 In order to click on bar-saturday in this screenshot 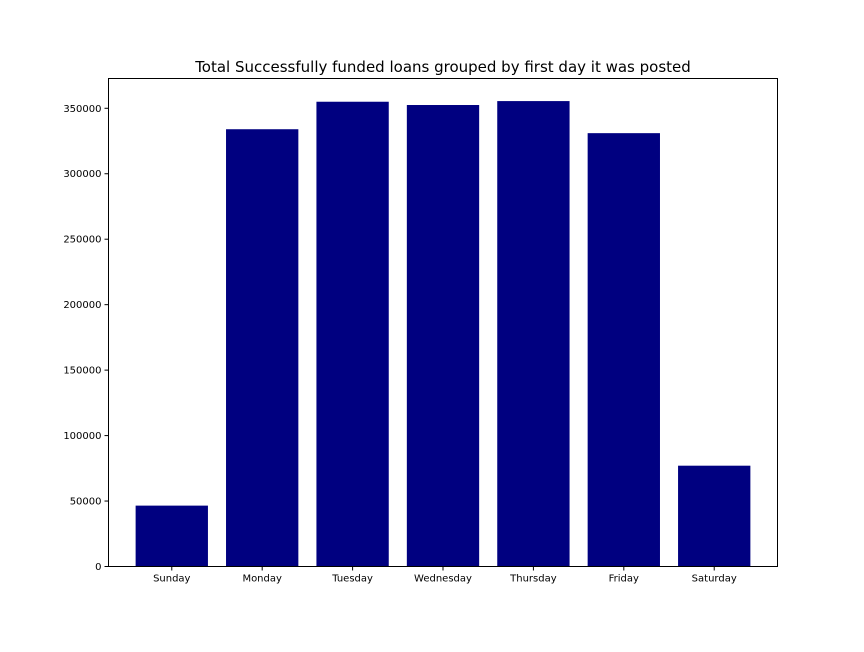, I will do `click(714, 516)`.